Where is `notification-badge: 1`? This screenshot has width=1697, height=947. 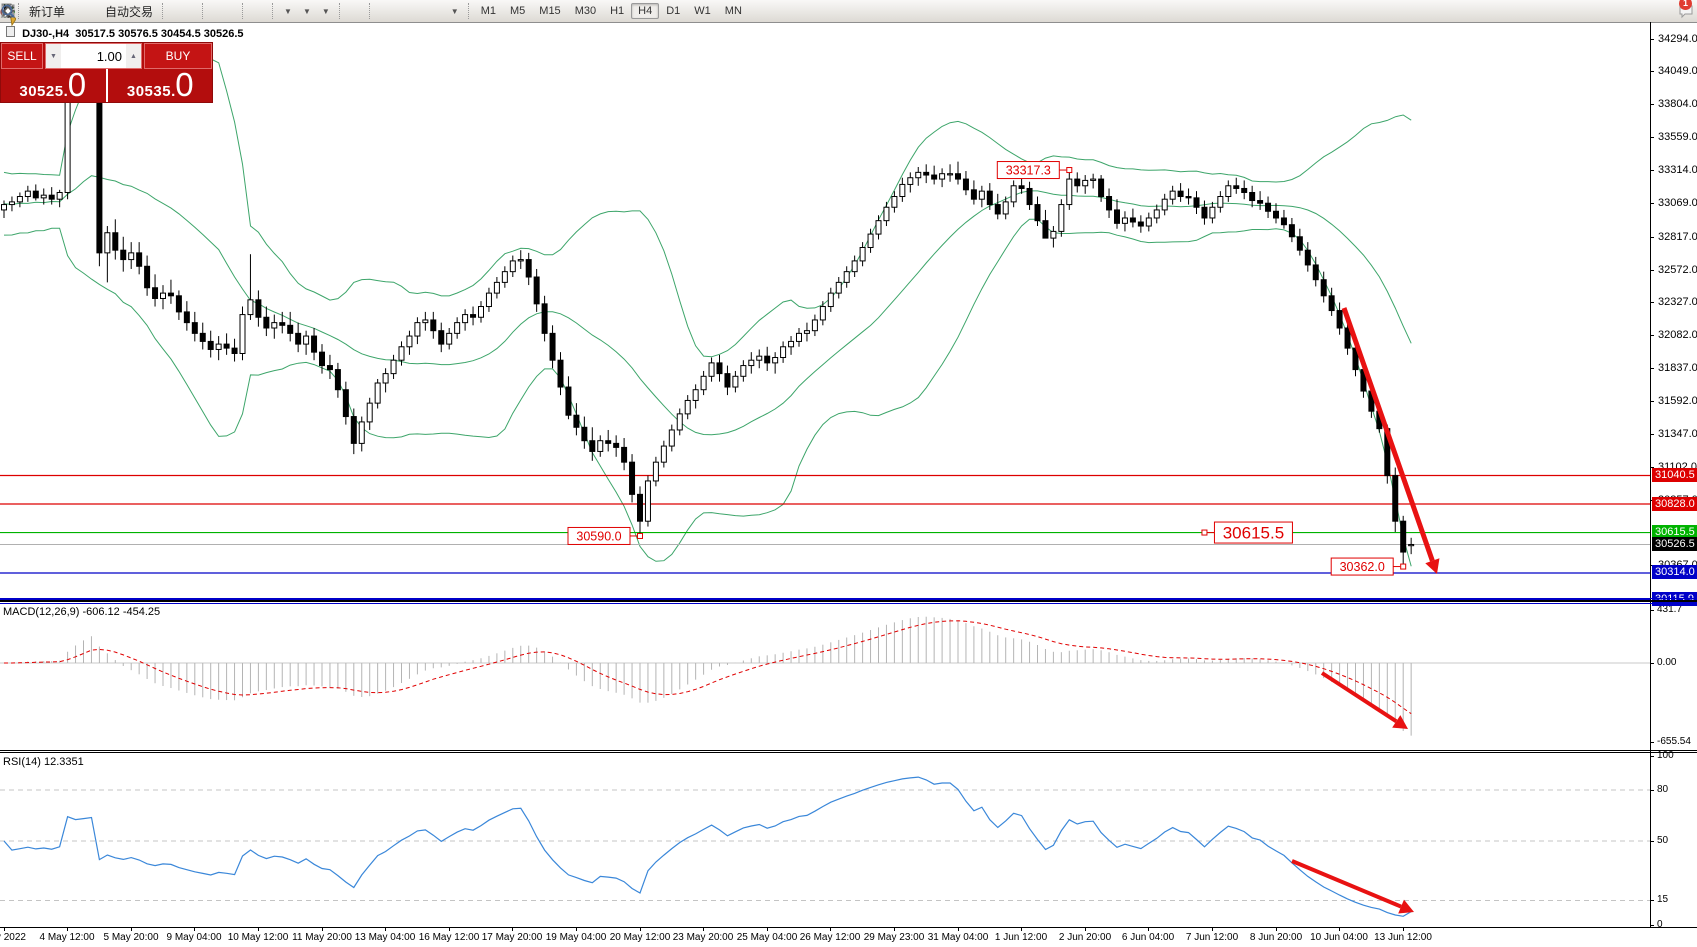
notification-badge: 1 is located at coordinates (1685, 5).